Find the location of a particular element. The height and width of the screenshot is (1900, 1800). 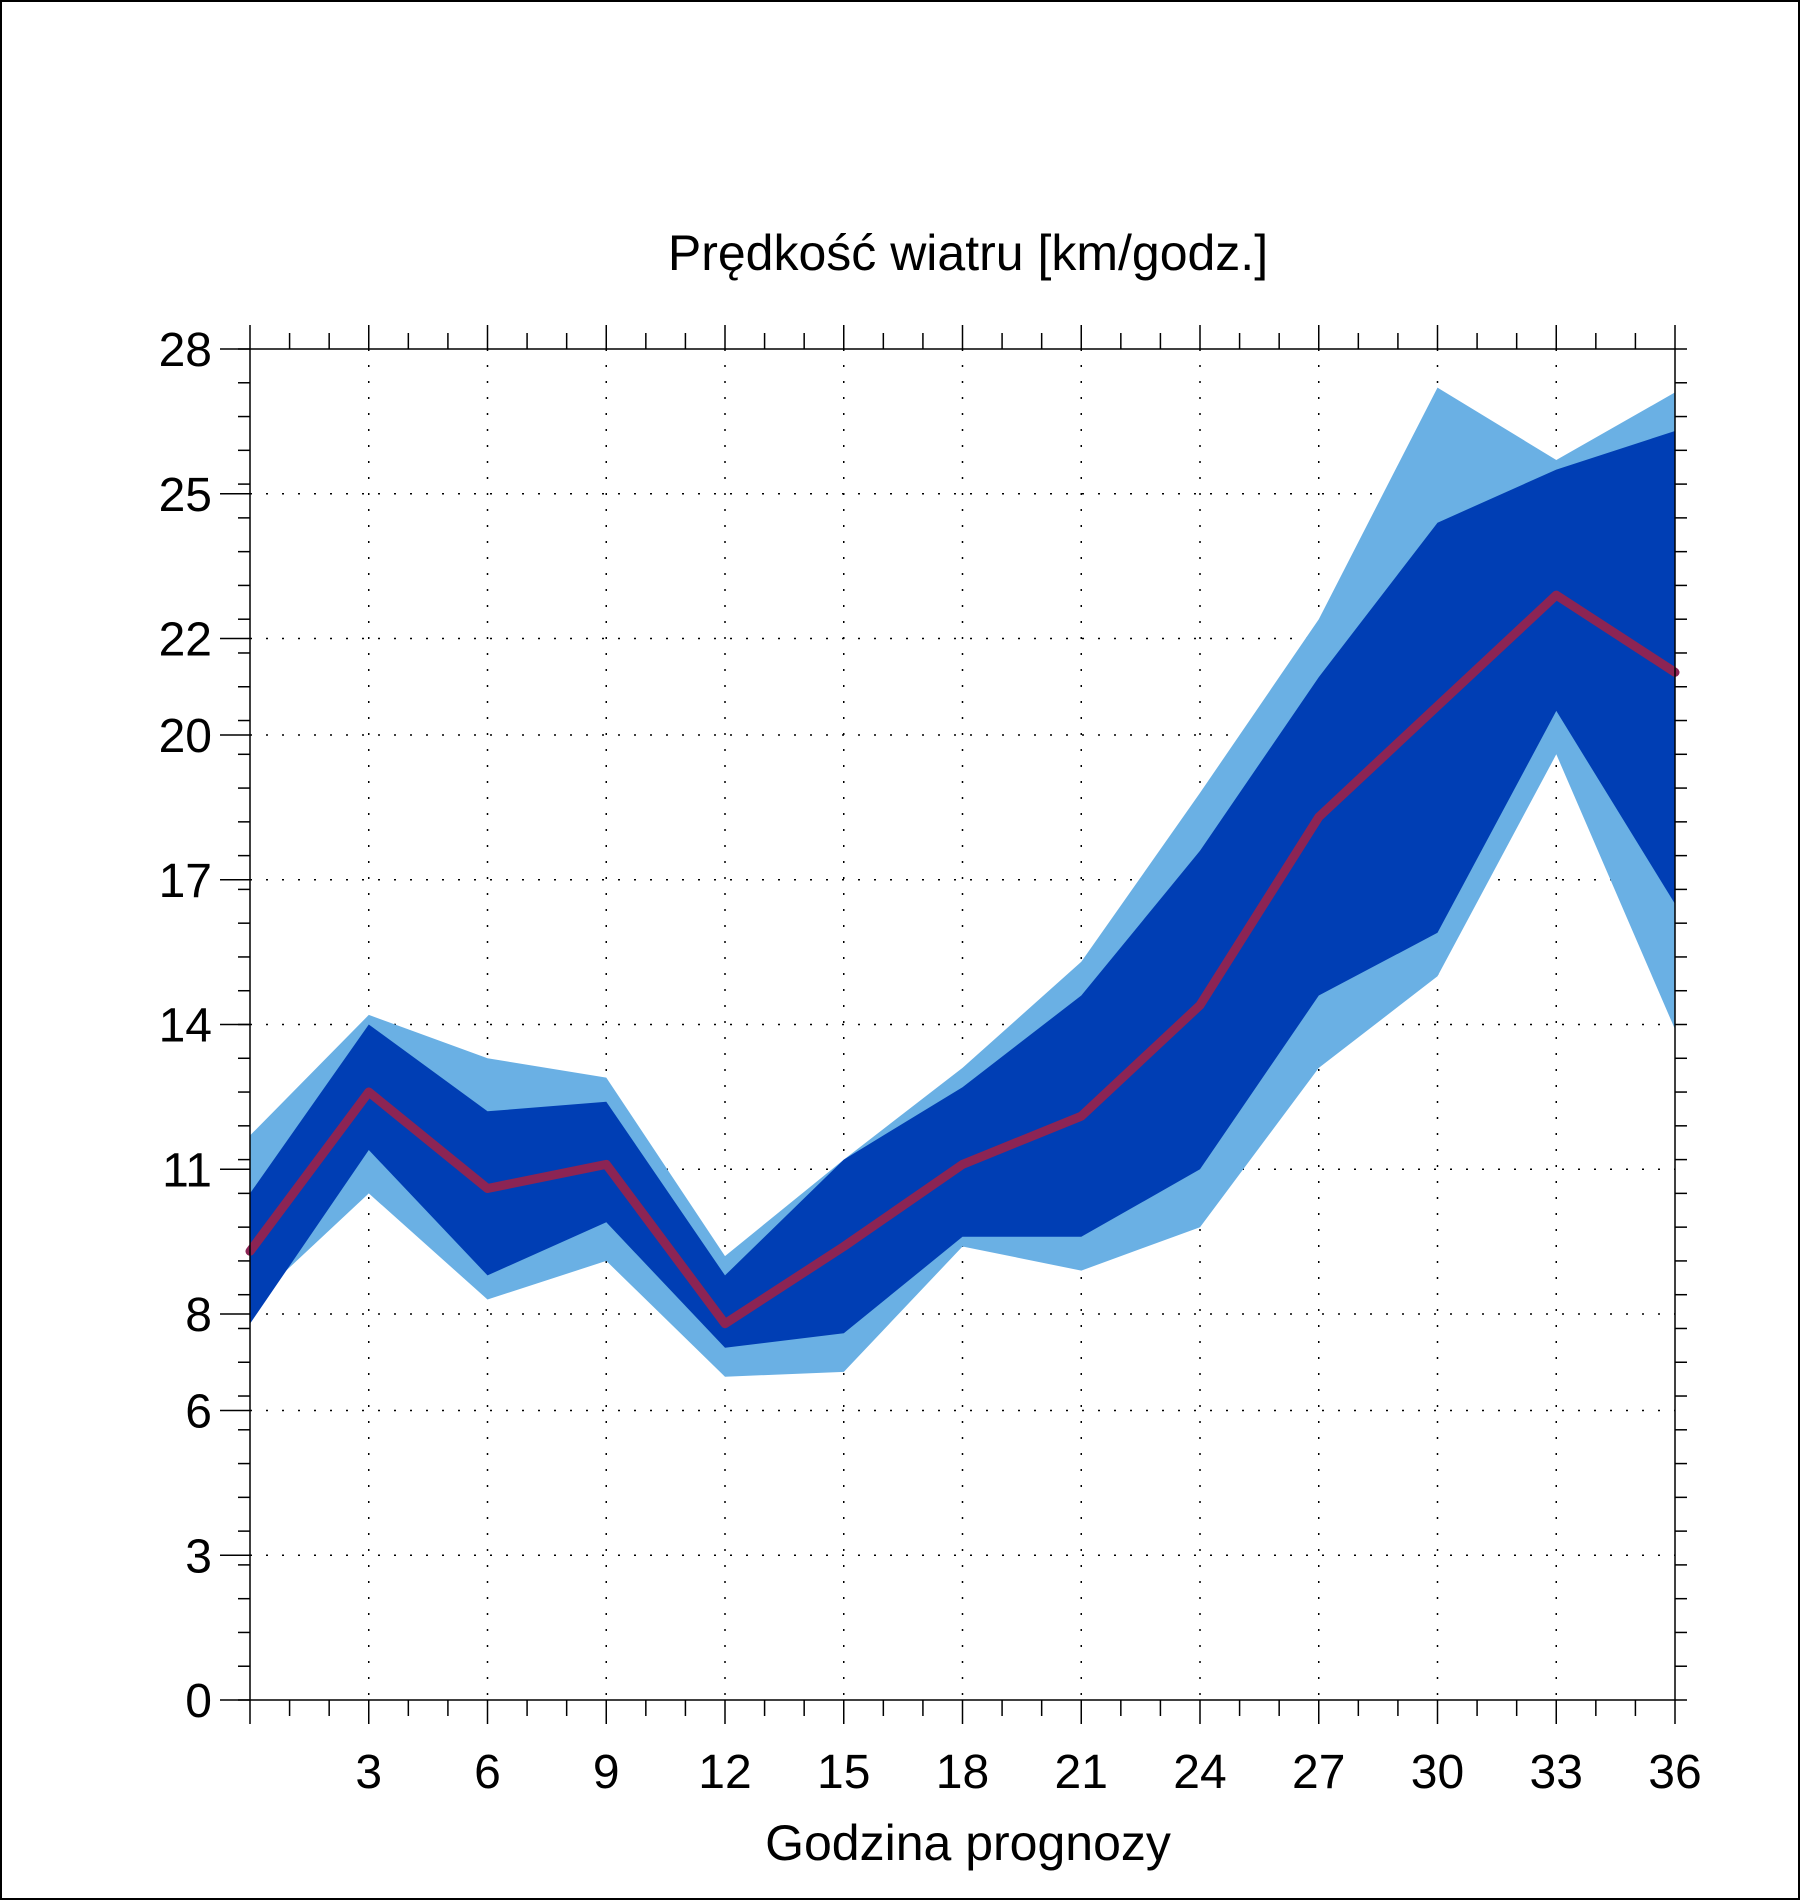

y-tick-label: 28 is located at coordinates (185, 350).